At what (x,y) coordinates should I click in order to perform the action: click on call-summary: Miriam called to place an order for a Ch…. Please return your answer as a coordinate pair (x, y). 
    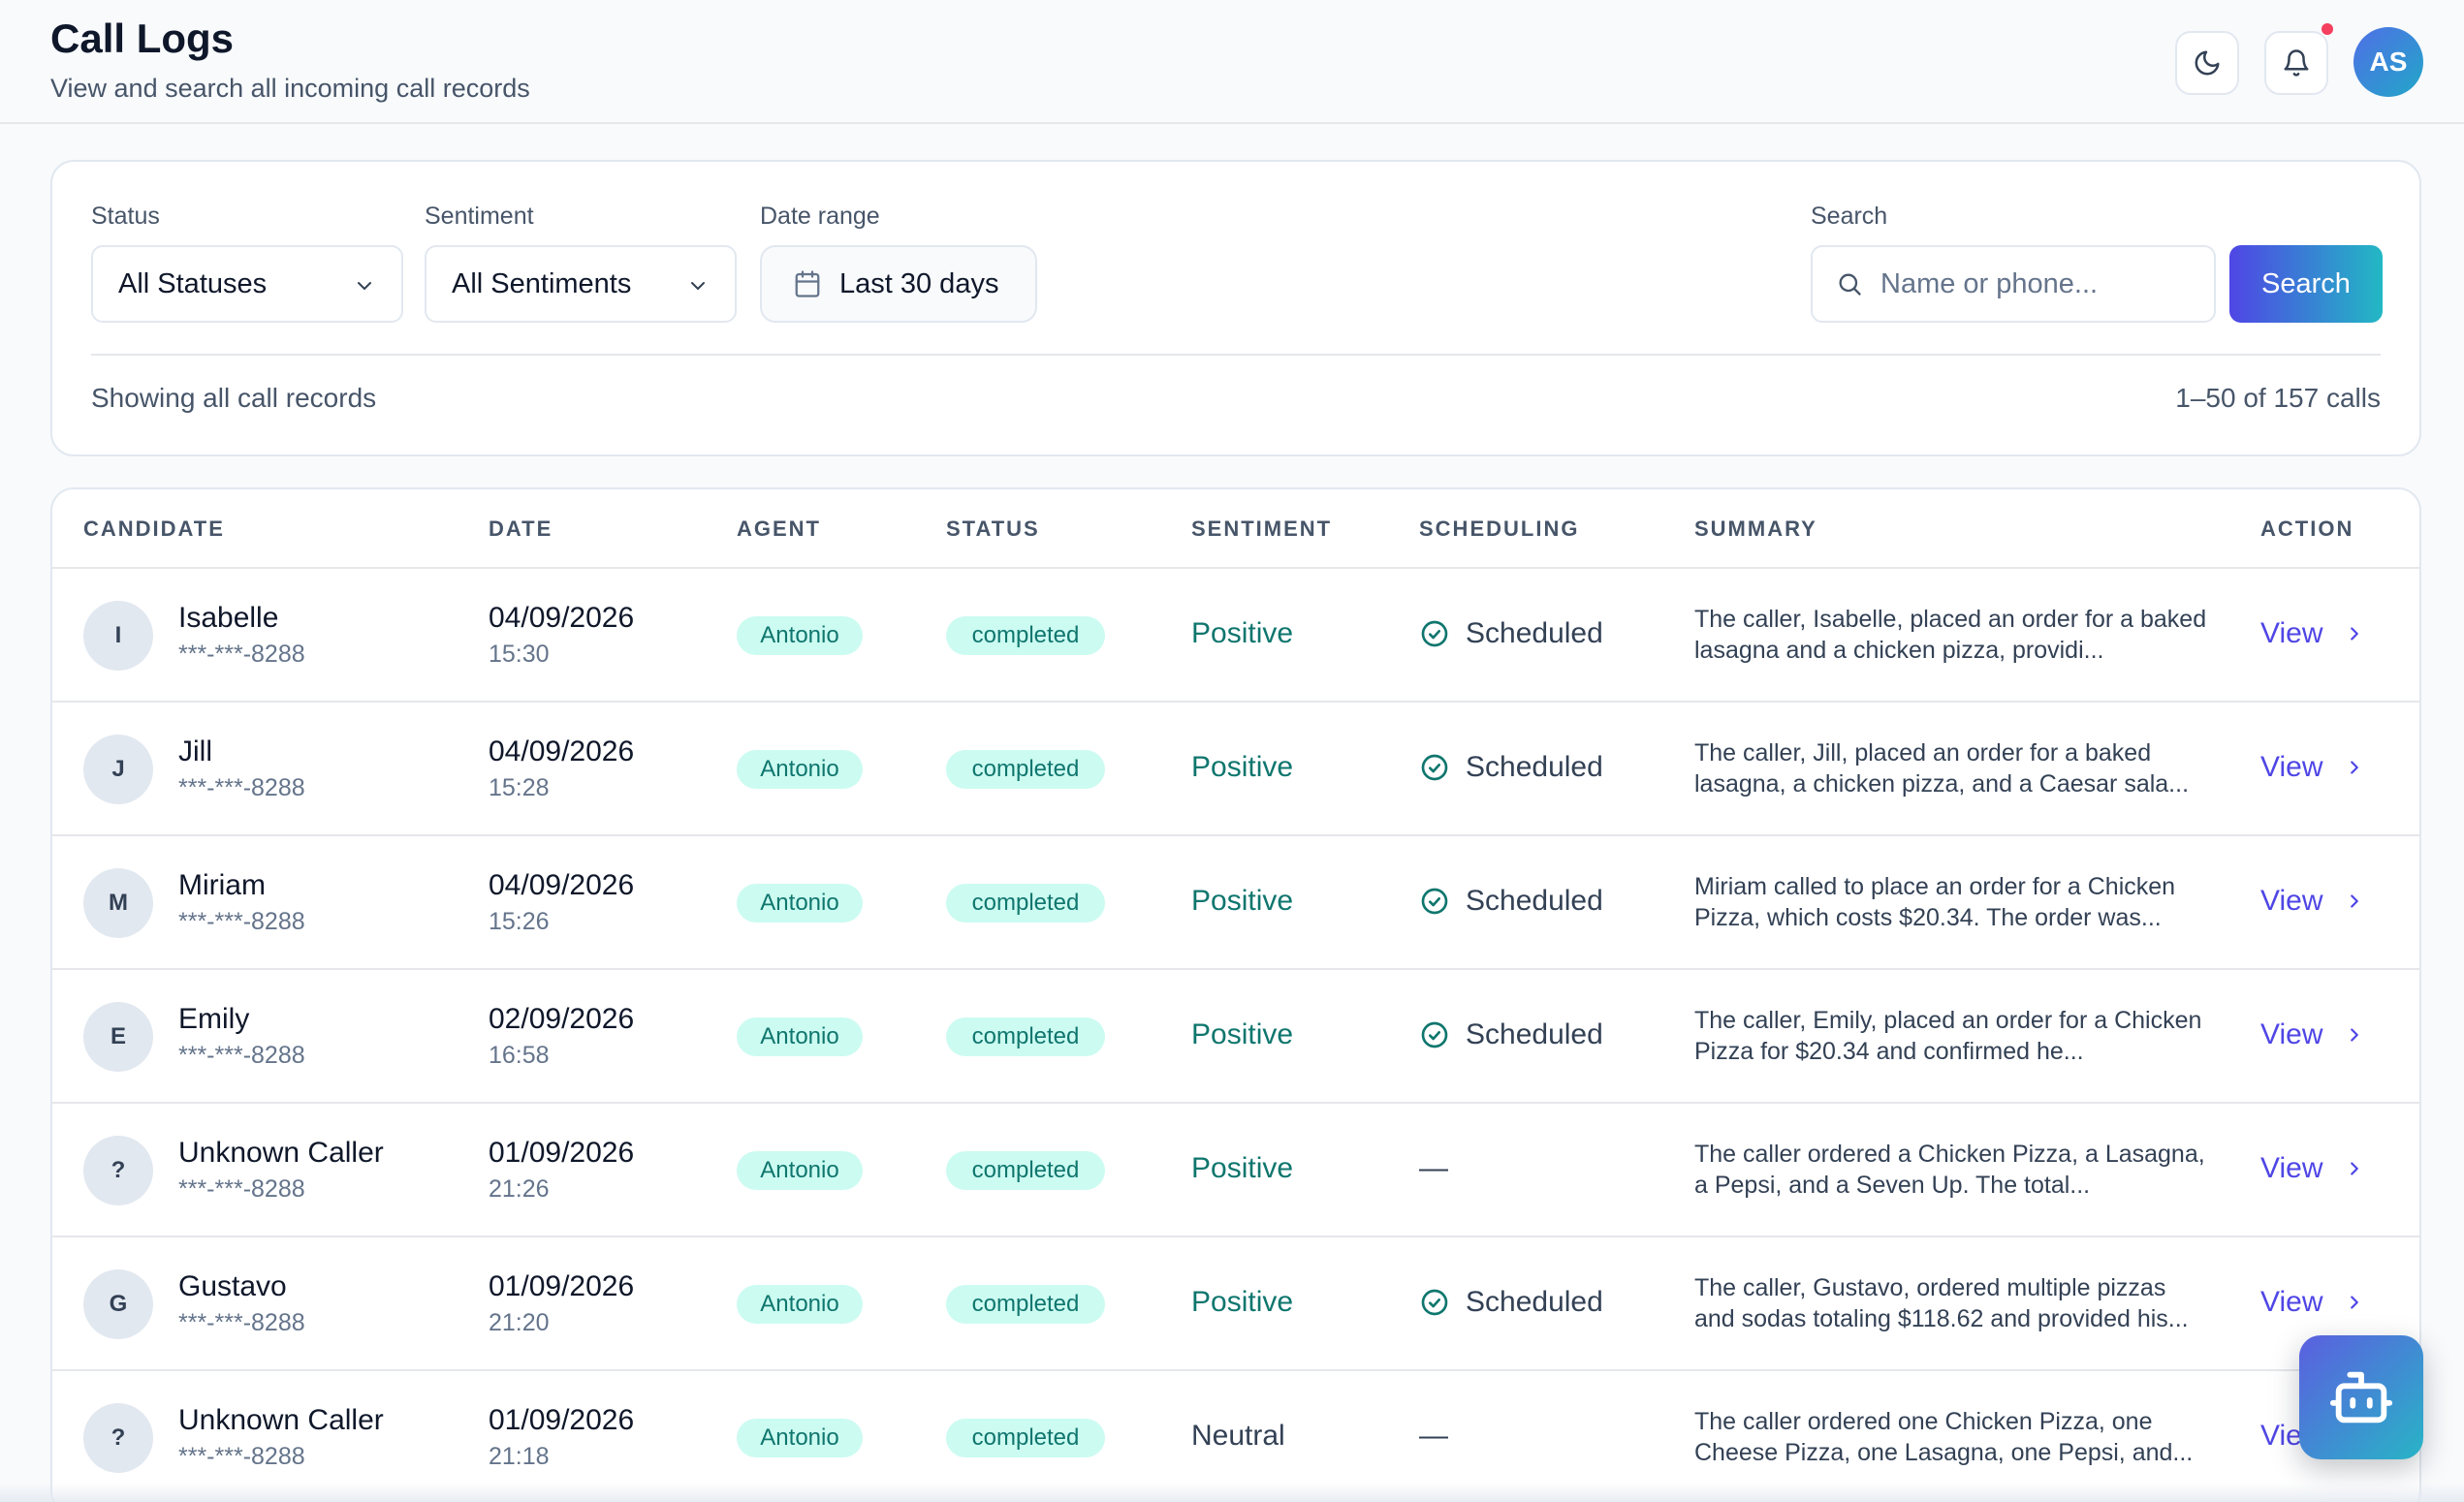
    Looking at the image, I should click on (1935, 902).